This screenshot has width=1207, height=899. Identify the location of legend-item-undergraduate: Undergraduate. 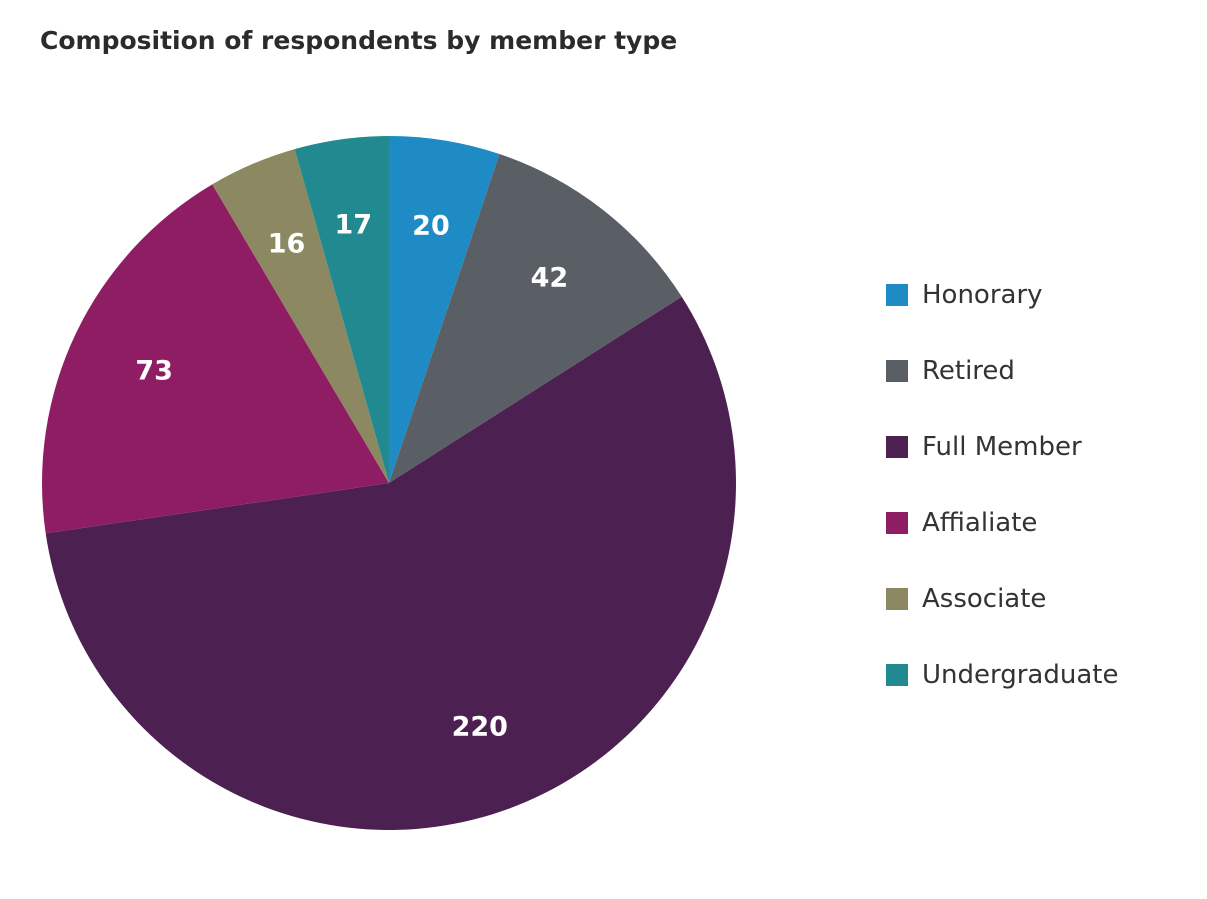
(1002, 675).